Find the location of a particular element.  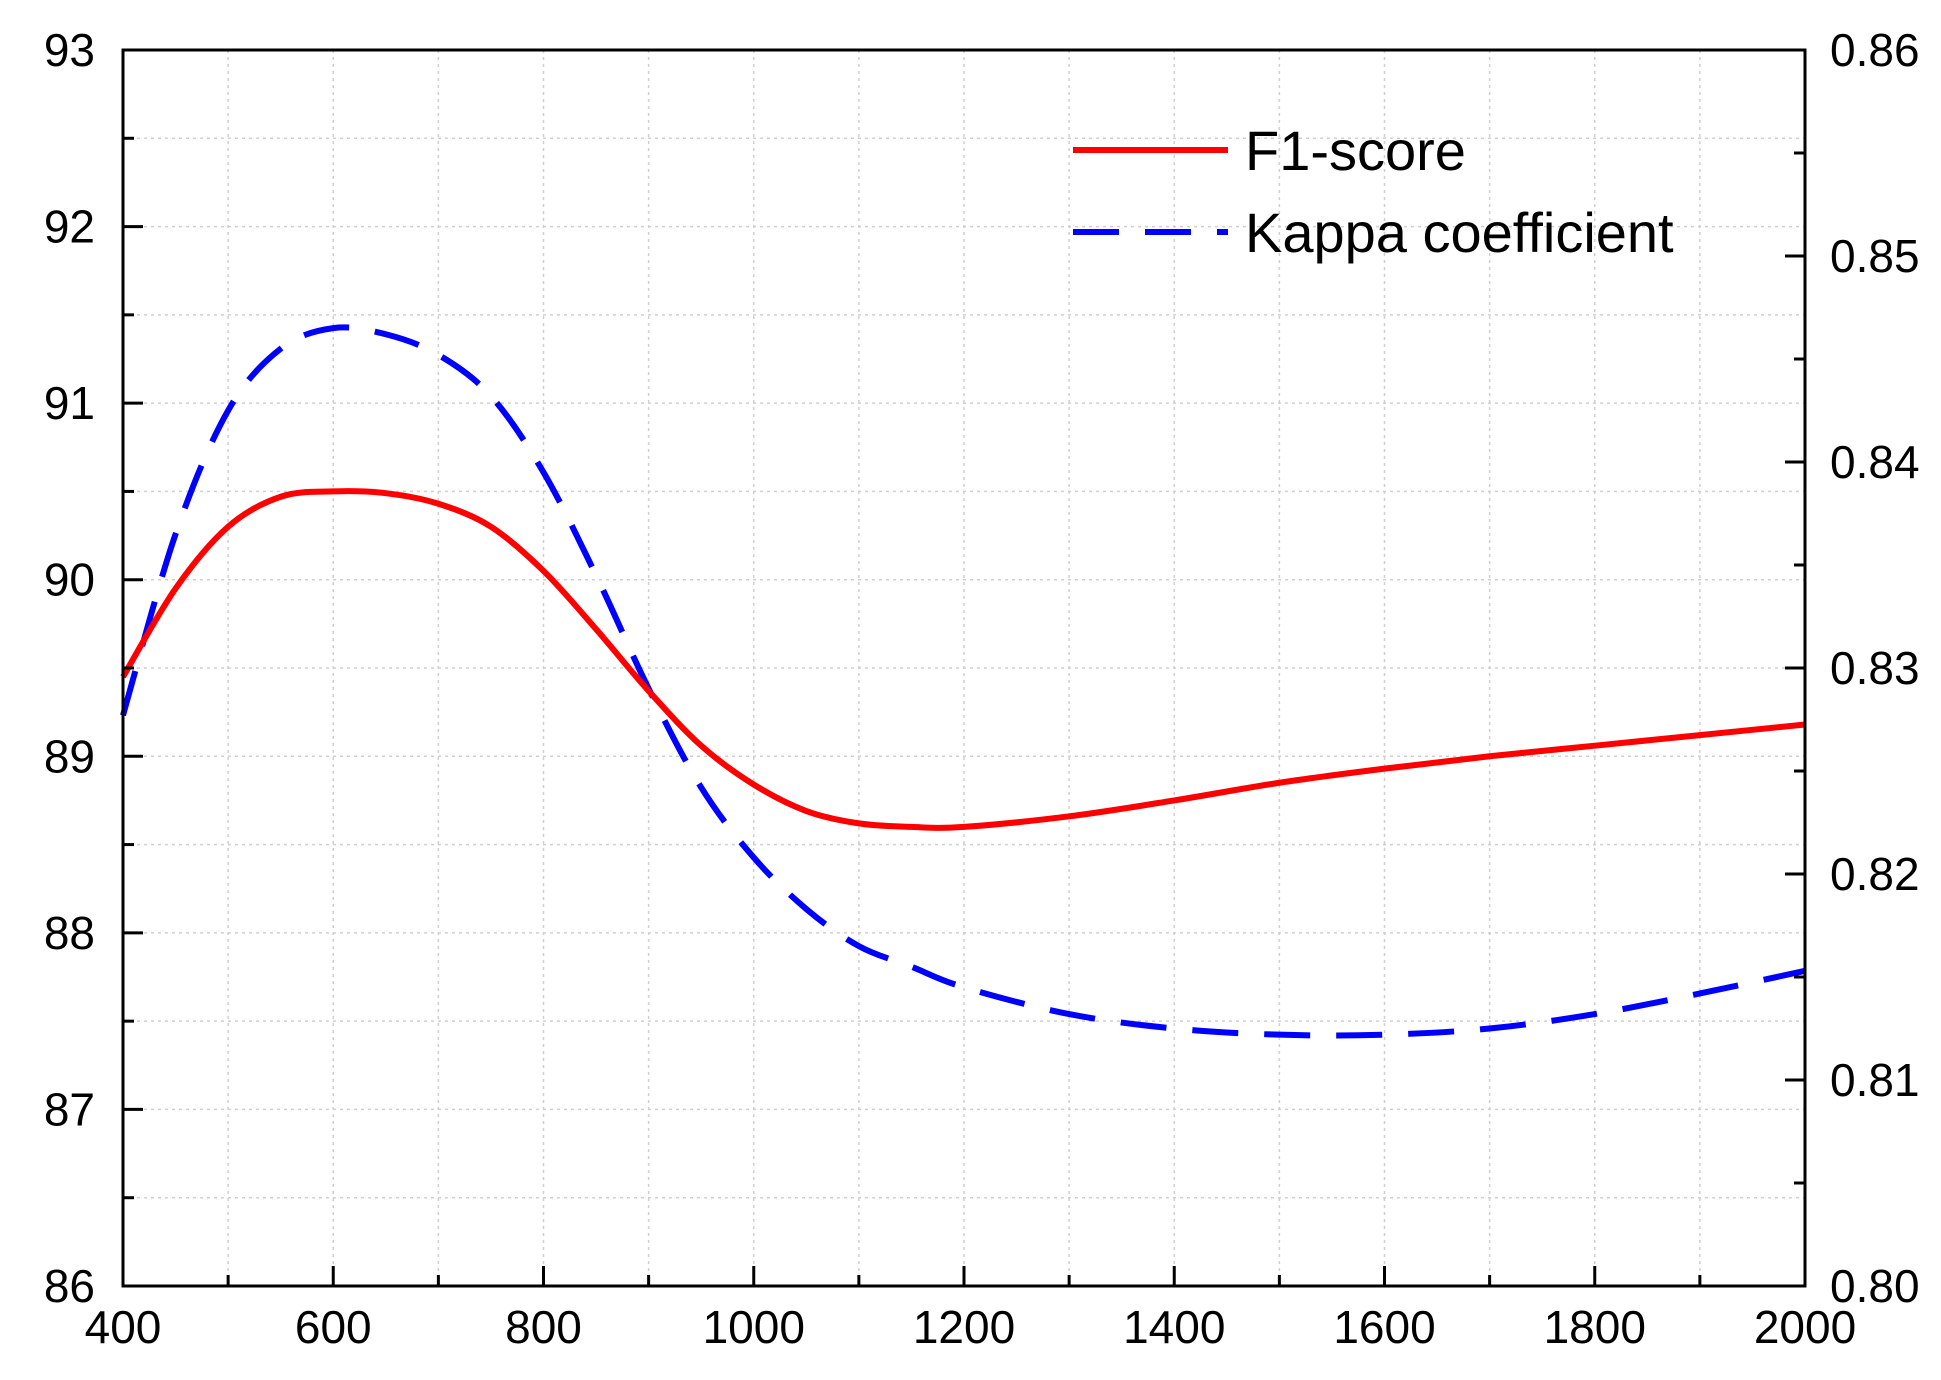

x-tick-label: 800 is located at coordinates (543, 1327).